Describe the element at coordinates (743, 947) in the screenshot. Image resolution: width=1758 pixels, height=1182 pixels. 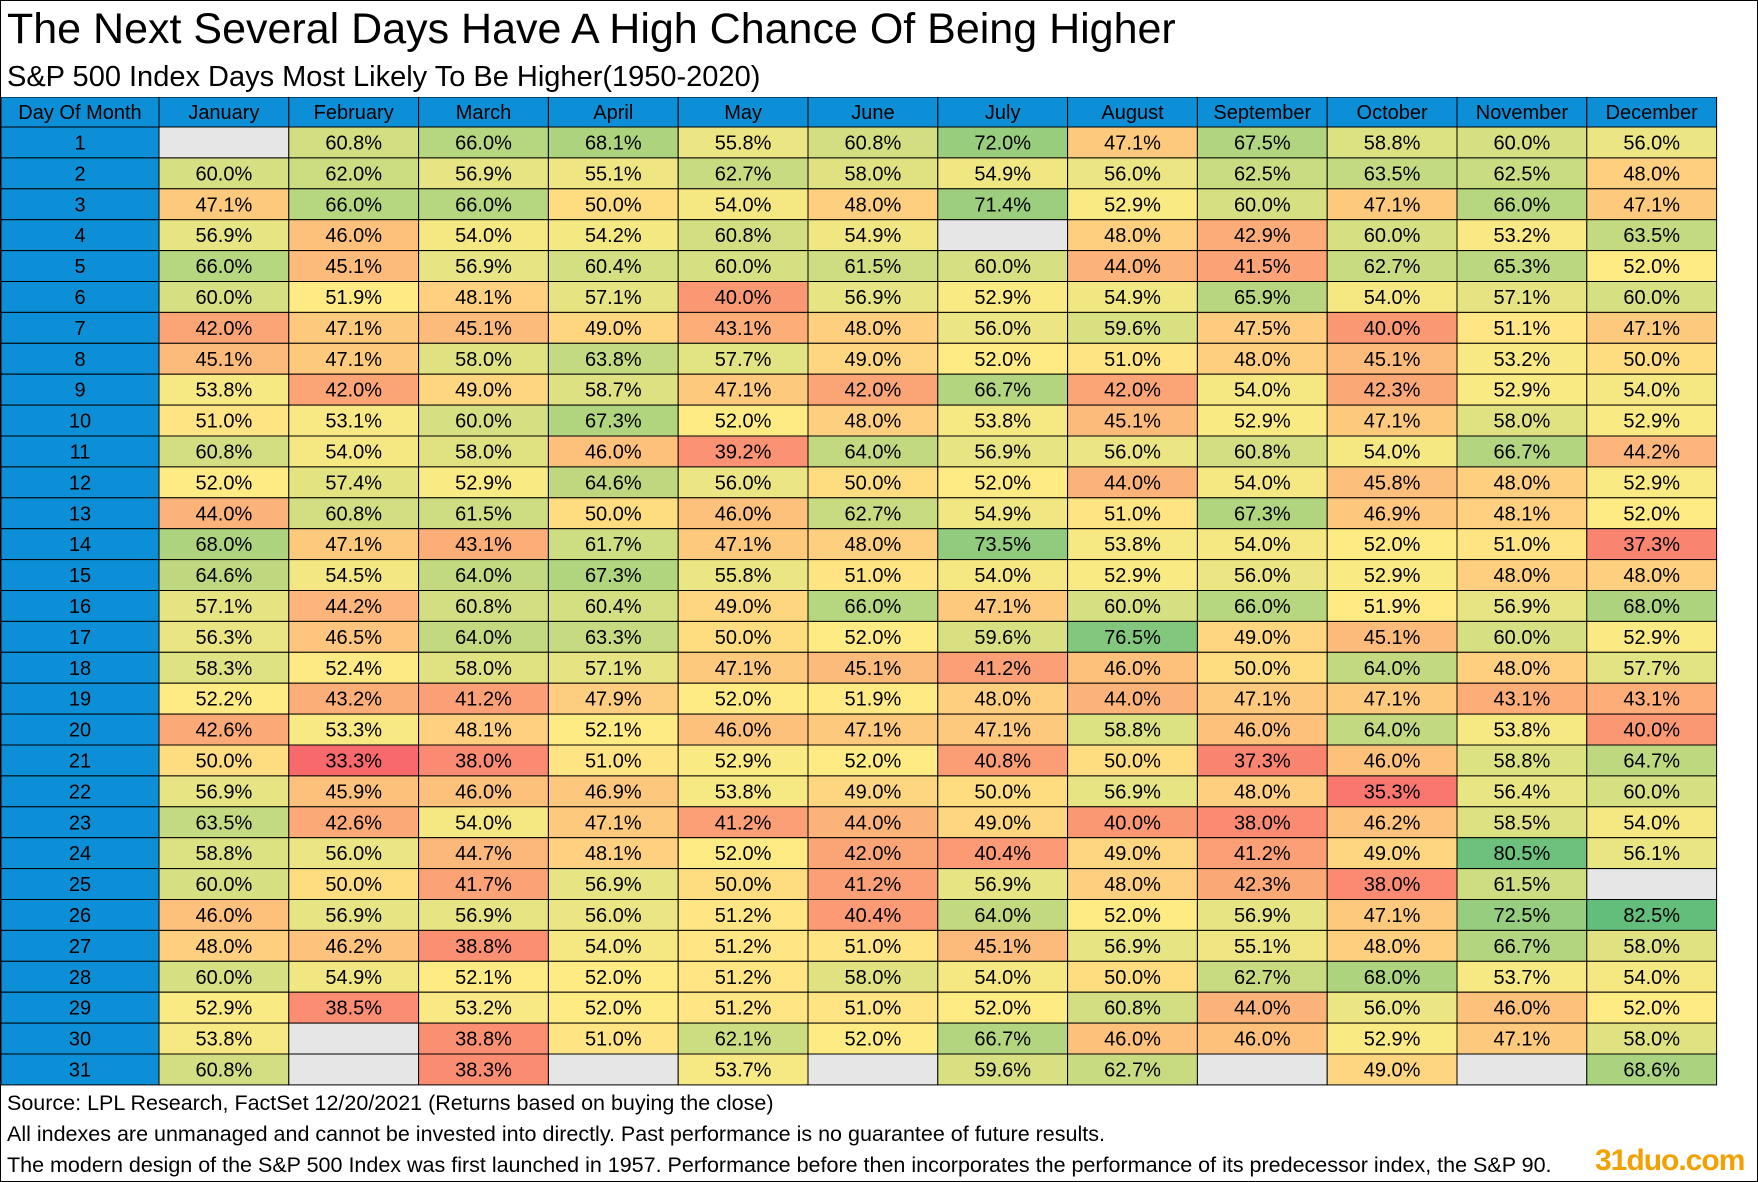
I see `cell-value-label: 51.2%` at that location.